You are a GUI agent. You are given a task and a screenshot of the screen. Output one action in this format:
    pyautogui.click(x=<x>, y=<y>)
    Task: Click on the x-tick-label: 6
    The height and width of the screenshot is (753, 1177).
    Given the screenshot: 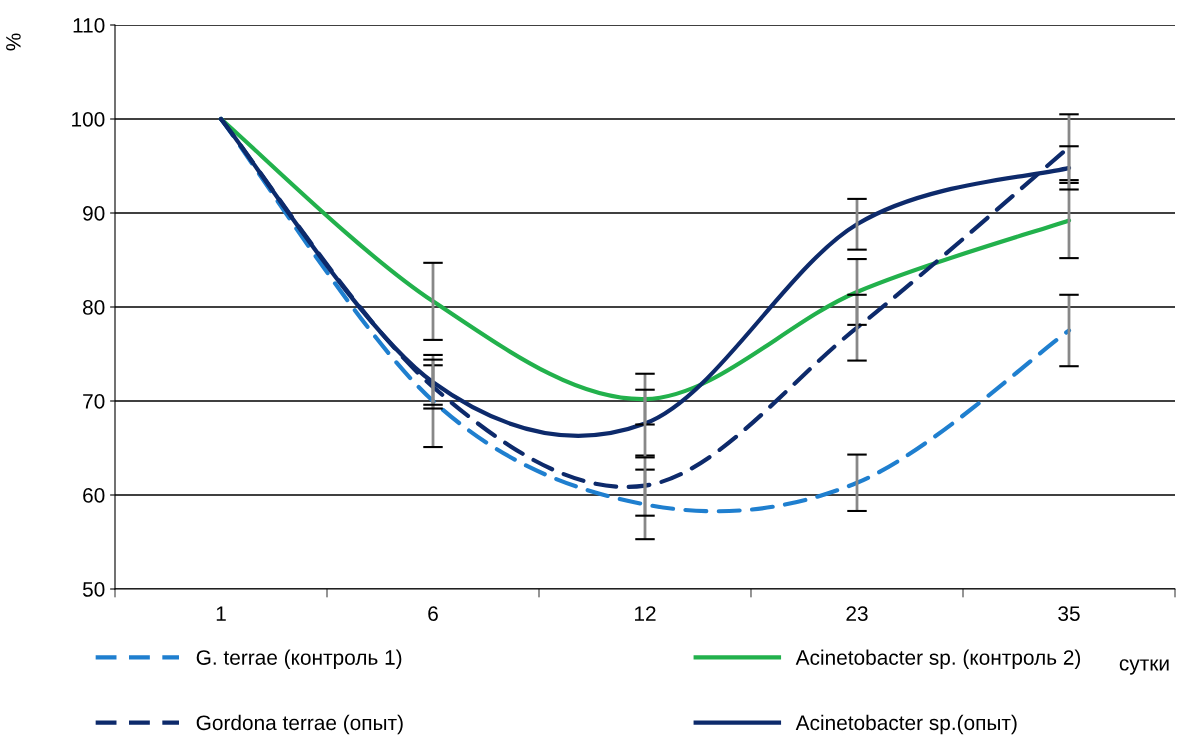 What is the action you would take?
    pyautogui.click(x=433, y=613)
    